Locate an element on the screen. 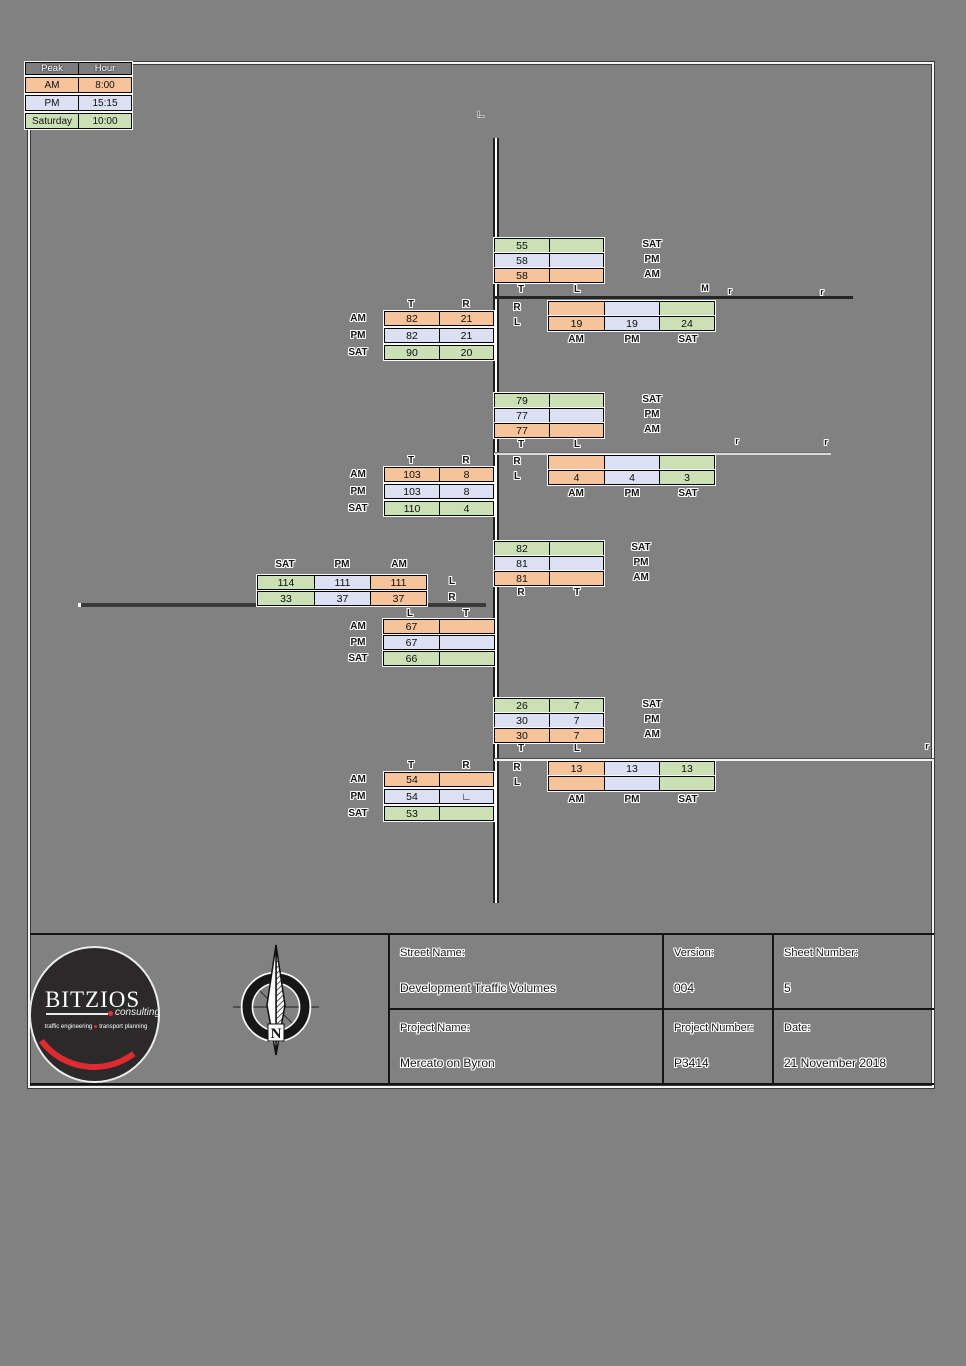 This screenshot has width=966, height=1366. version-label: Version: is located at coordinates (694, 953).